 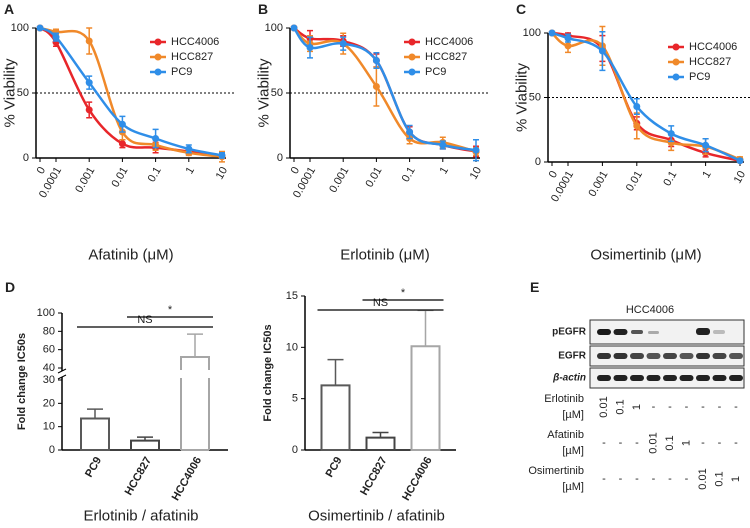 I want to click on treatment-name: Erlotinib, so click(x=564, y=399).